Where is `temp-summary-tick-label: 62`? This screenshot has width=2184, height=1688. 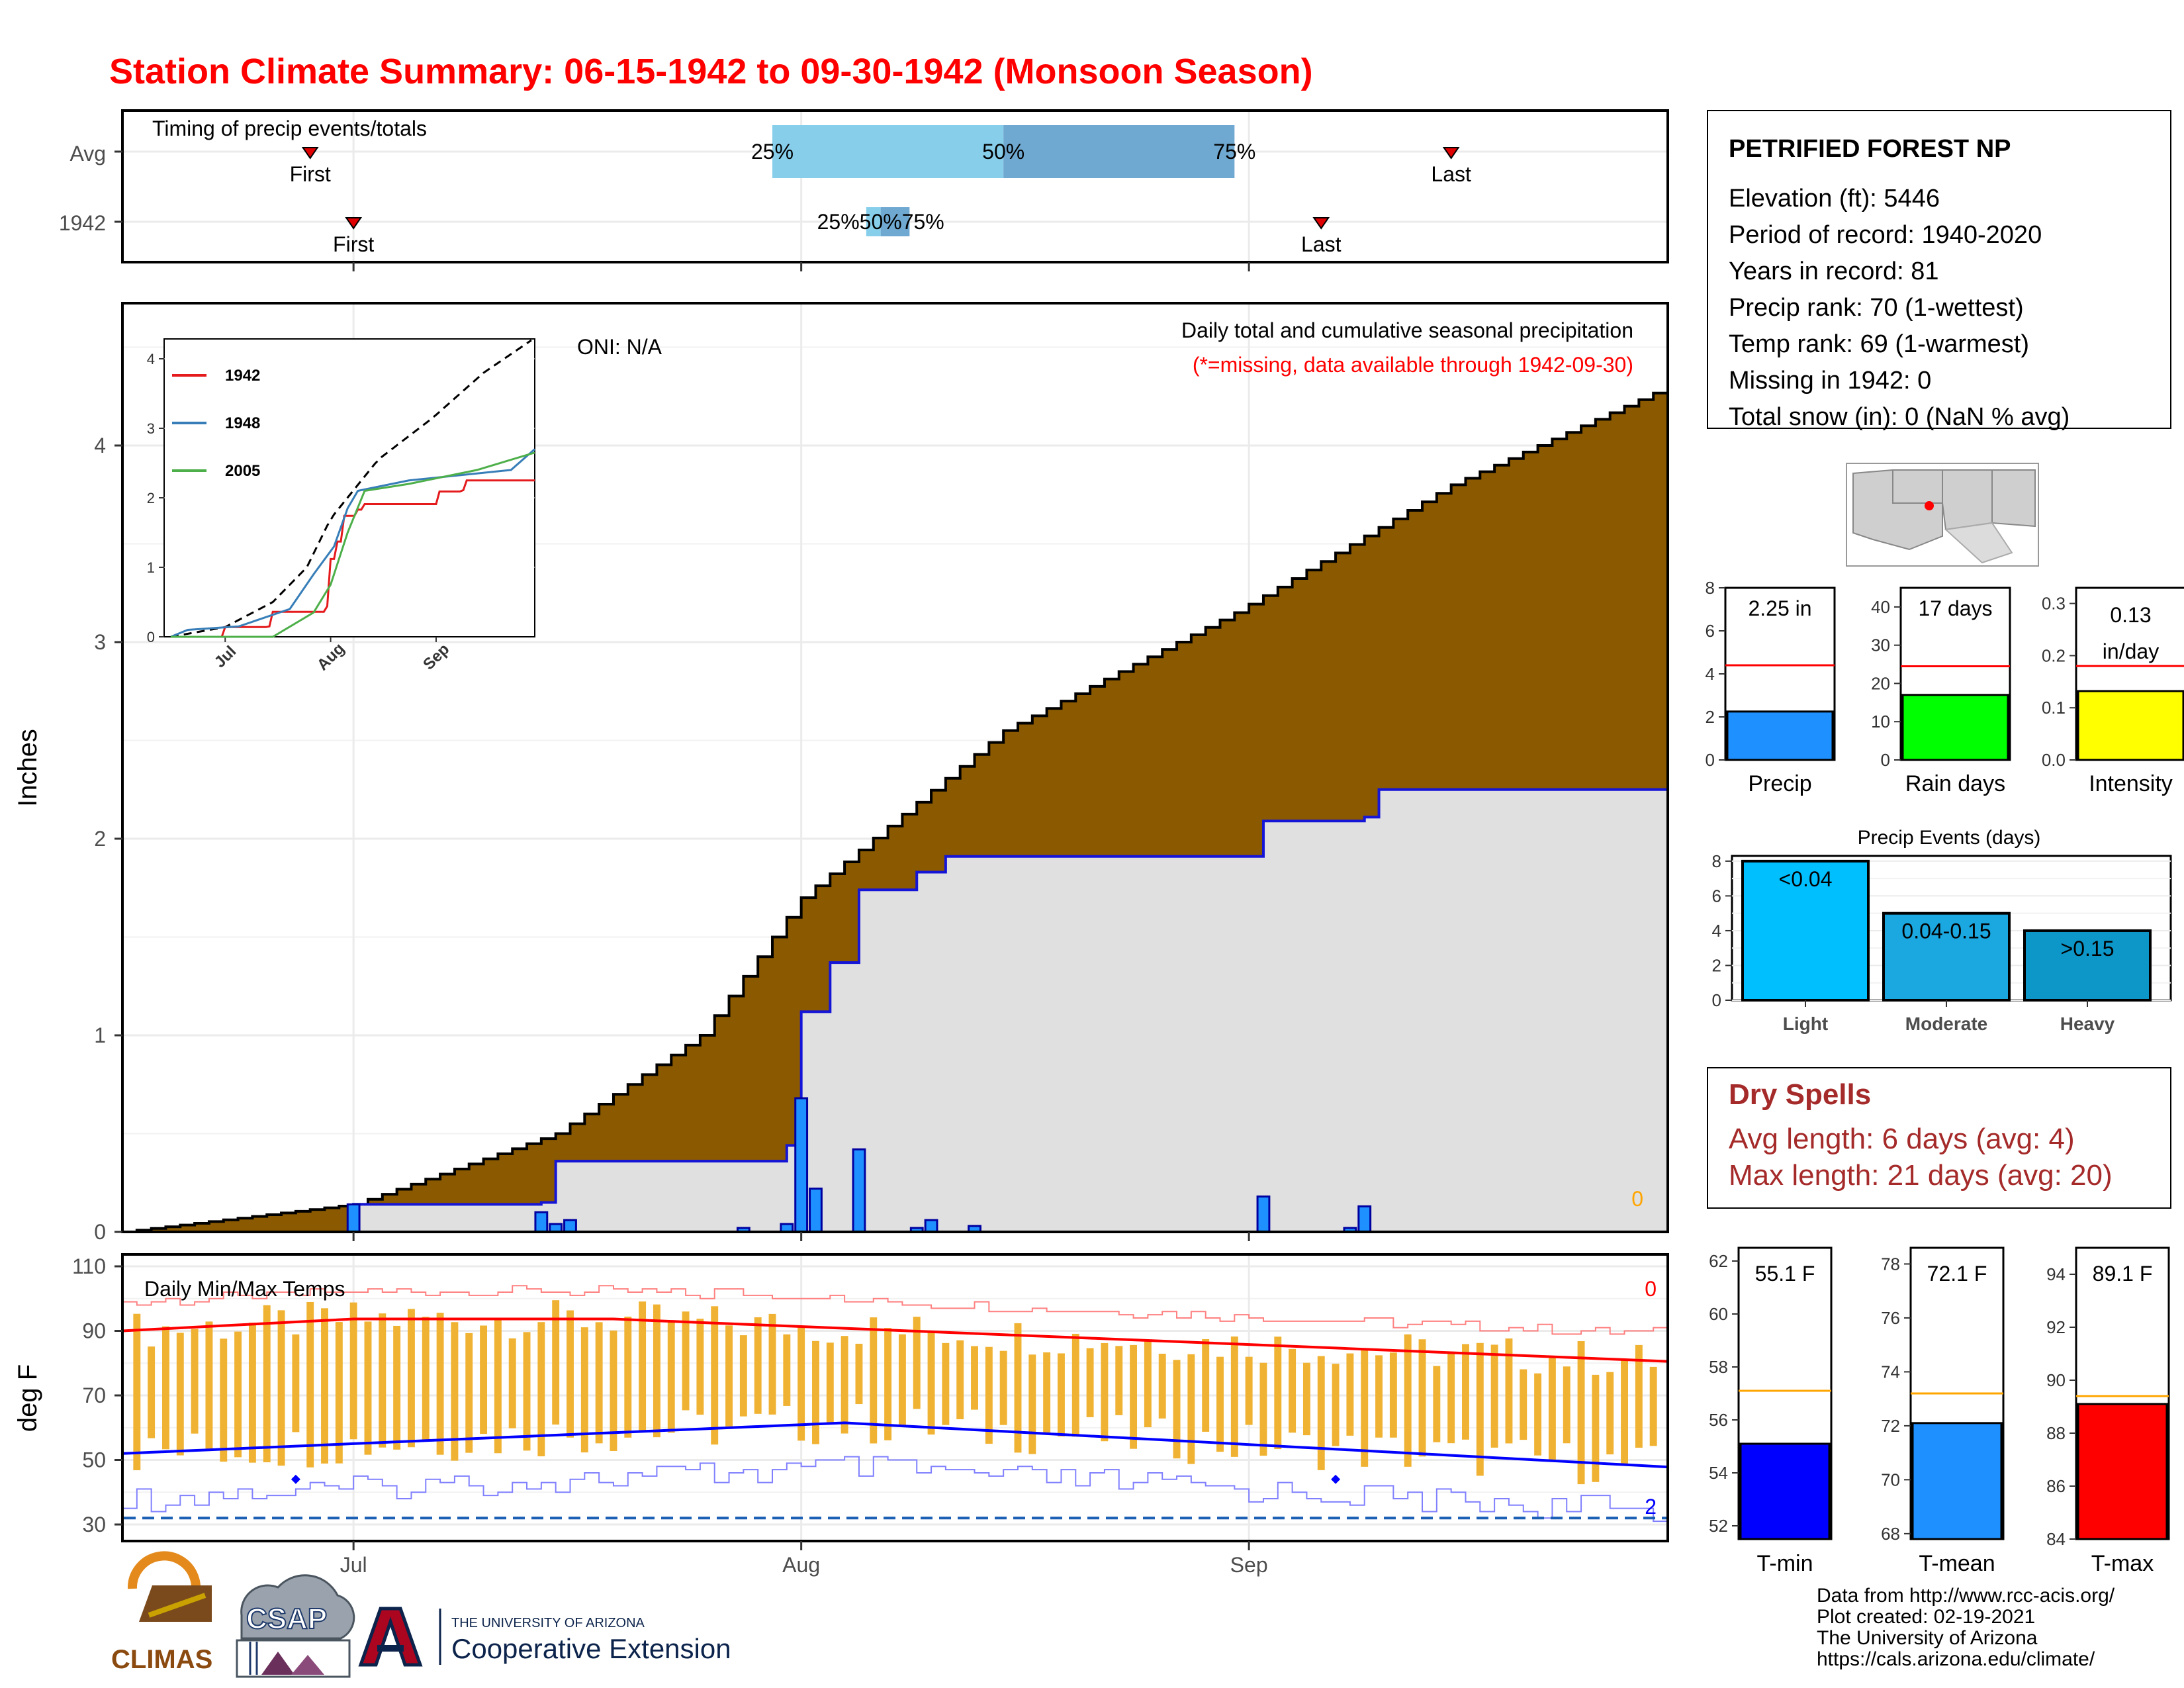
temp-summary-tick-label: 62 is located at coordinates (1718, 1261).